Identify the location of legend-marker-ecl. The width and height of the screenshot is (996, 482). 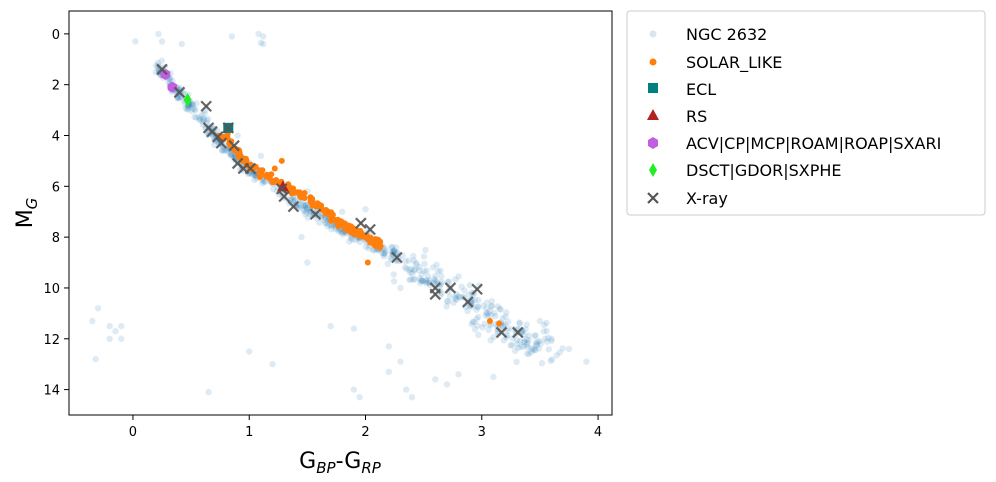
(653, 88).